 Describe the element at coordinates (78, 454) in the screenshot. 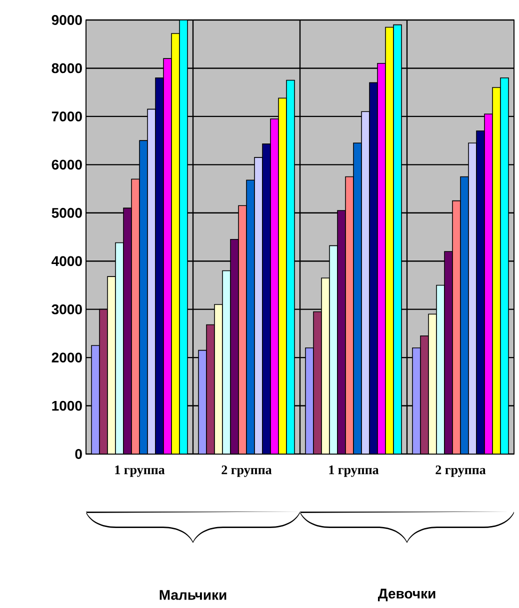

I see `y-tick-label: 0` at that location.